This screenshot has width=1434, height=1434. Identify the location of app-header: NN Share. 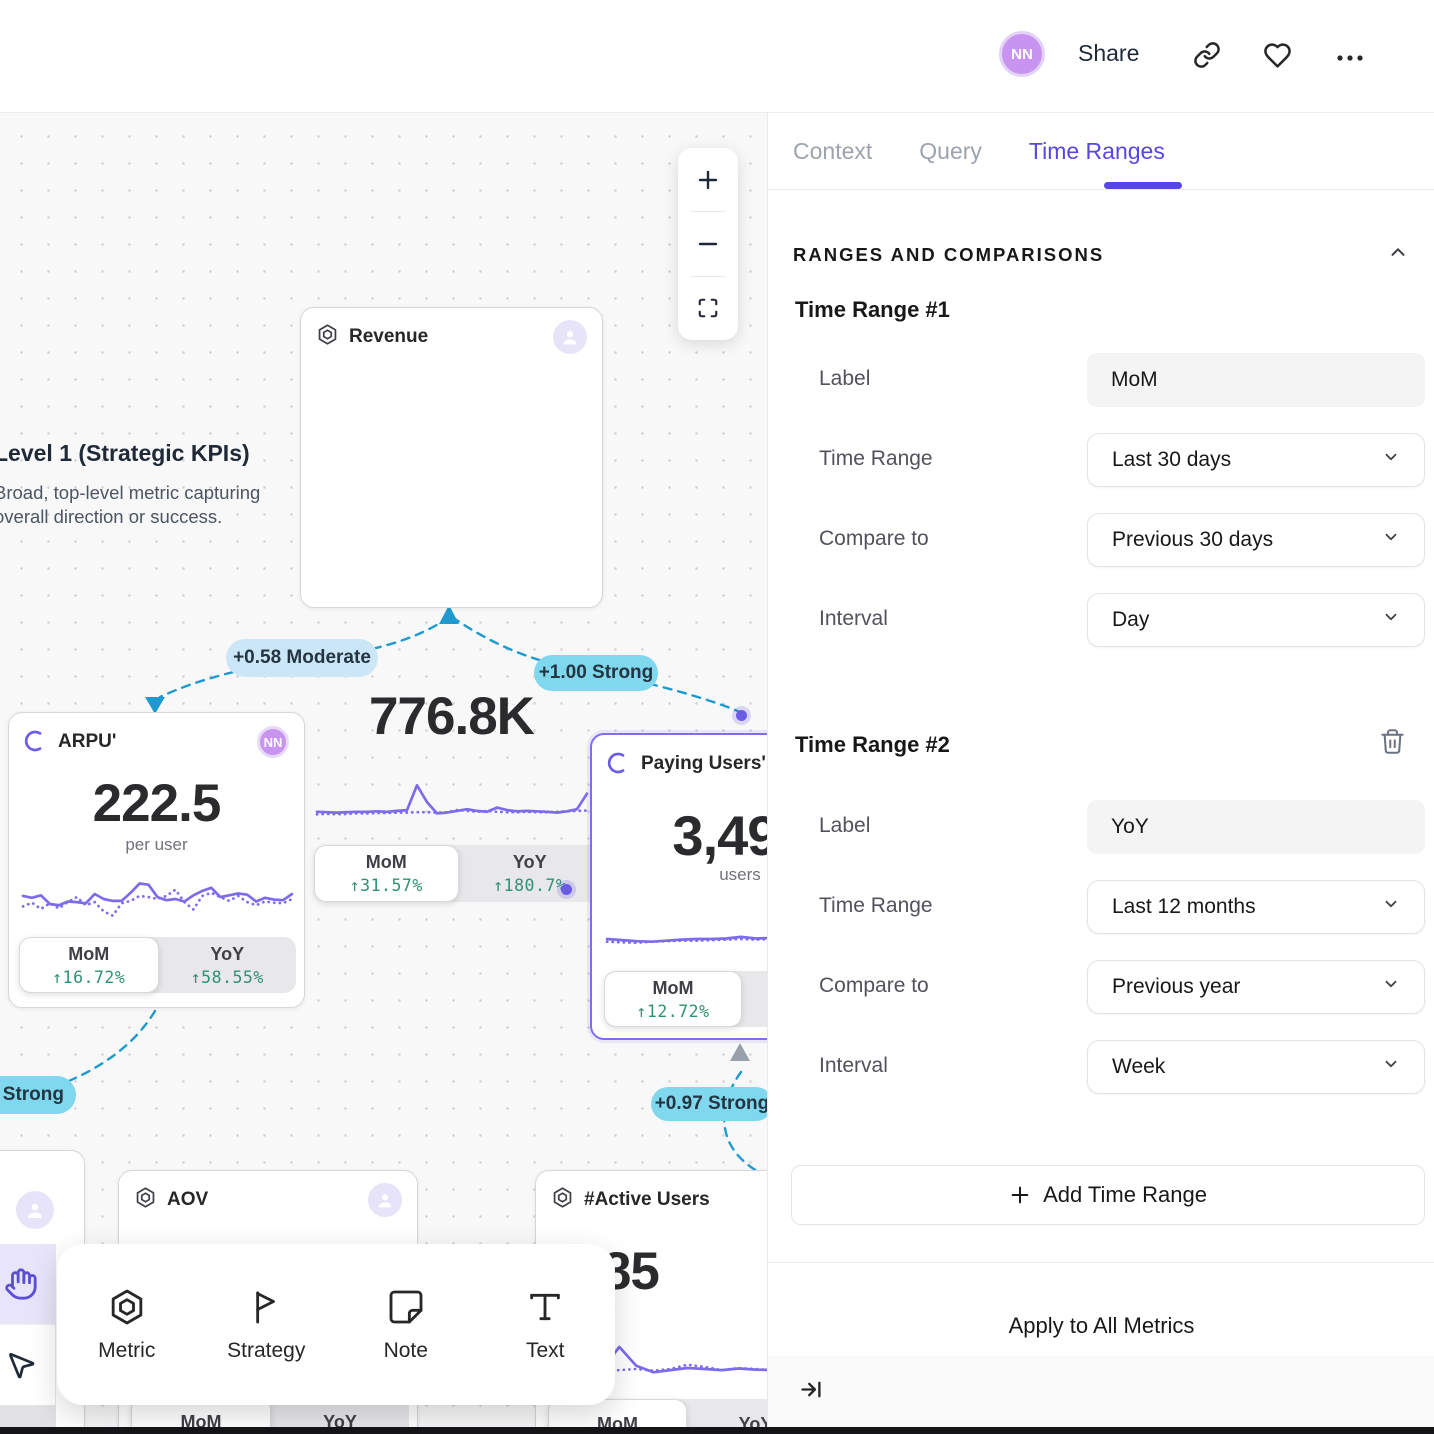
(717, 56).